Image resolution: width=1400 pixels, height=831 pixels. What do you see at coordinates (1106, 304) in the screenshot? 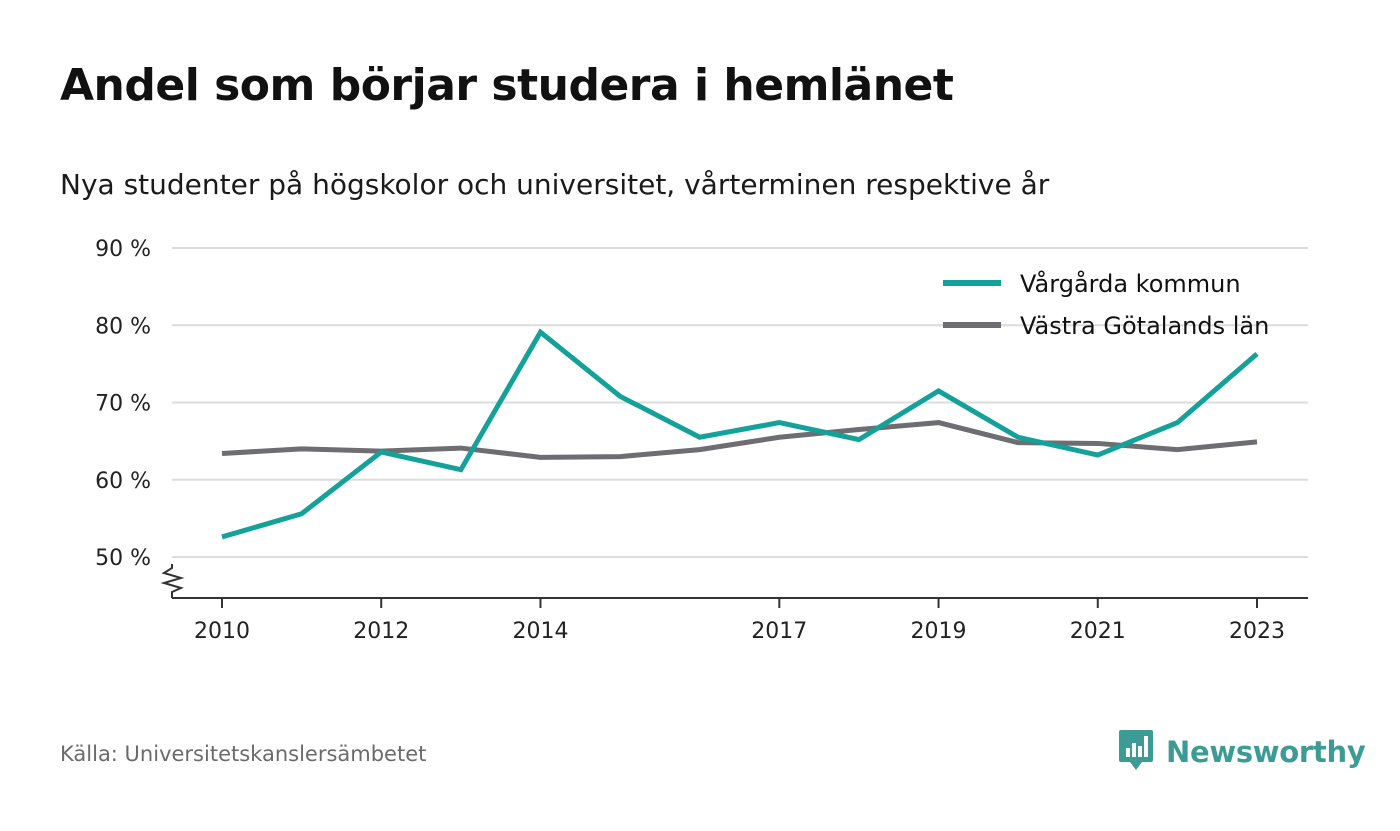
I see `legend: Vårgårda kommun Västra Götalands län` at bounding box center [1106, 304].